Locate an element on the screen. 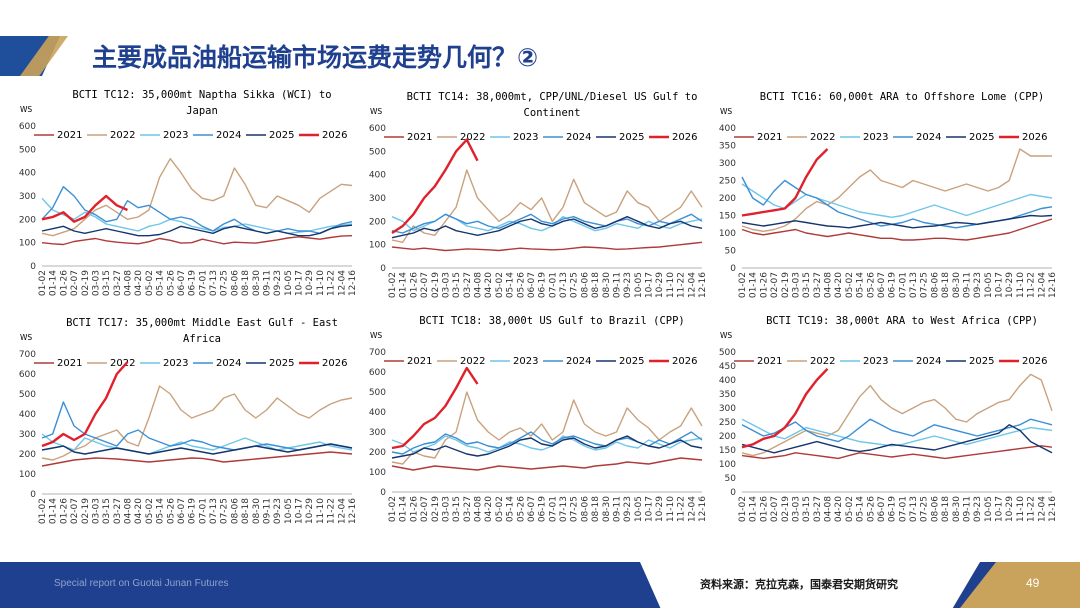 The image size is (1080, 608). x-tick-label: 04-20 is located at coordinates (139, 283).